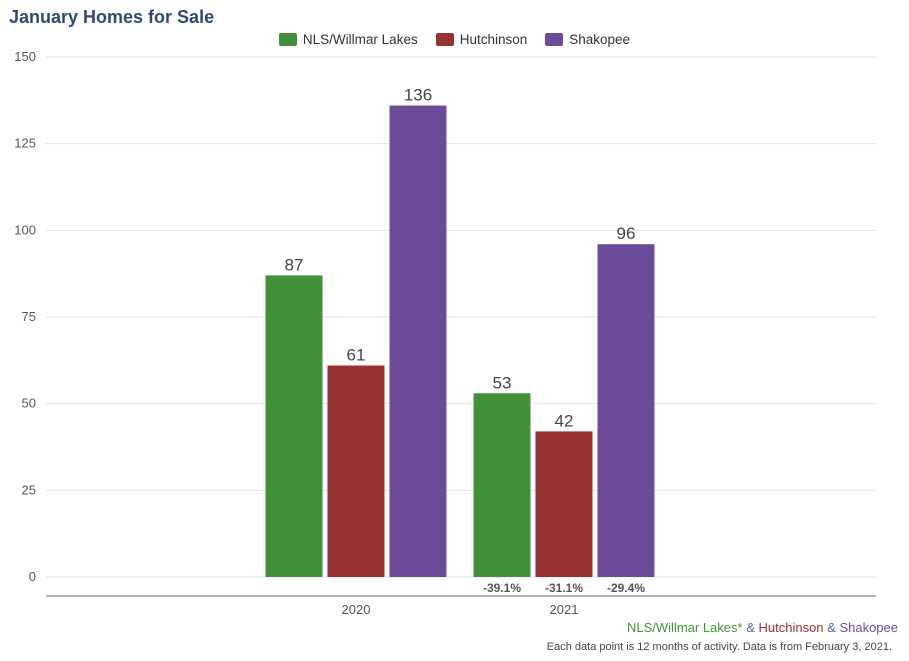 The image size is (909, 661). Describe the element at coordinates (626, 233) in the screenshot. I see `bar-value-label: 96` at that location.